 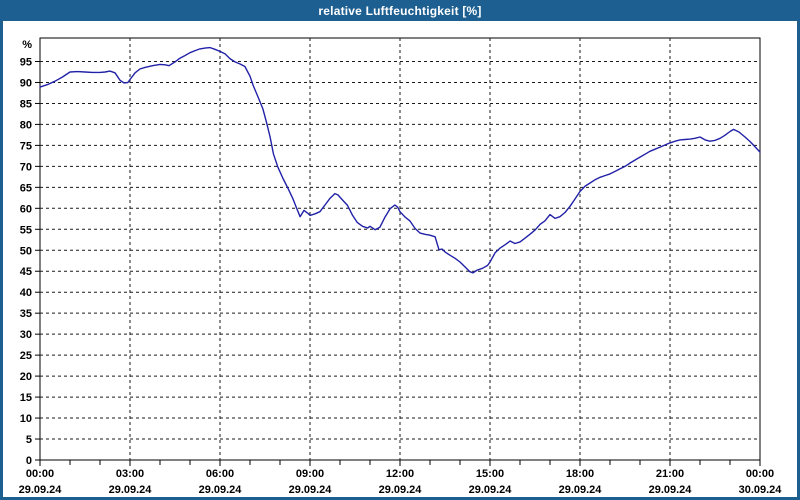 What do you see at coordinates (26, 104) in the screenshot?
I see `y-tick-label: 85` at bounding box center [26, 104].